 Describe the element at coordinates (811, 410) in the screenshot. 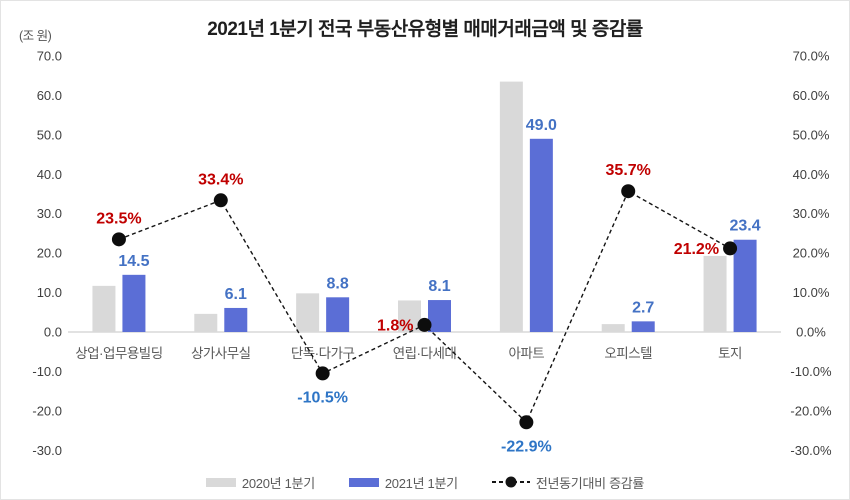

I see `right-axis-tick-label: -20.0%` at that location.